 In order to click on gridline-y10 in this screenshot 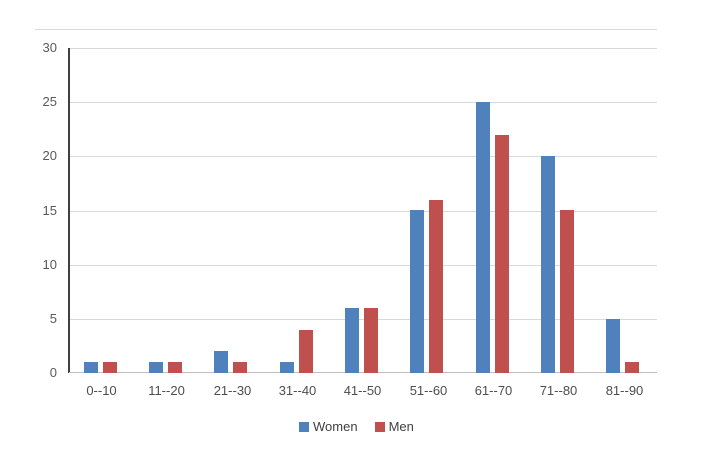, I will do `click(363, 265)`.